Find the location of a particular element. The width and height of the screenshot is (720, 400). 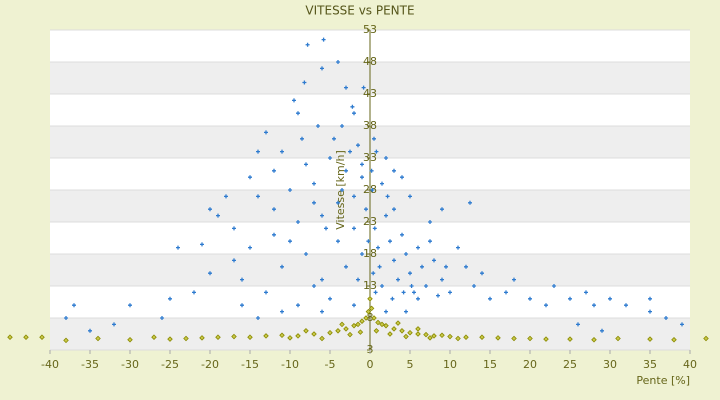

x-tick-label: 25 is located at coordinates (570, 364).